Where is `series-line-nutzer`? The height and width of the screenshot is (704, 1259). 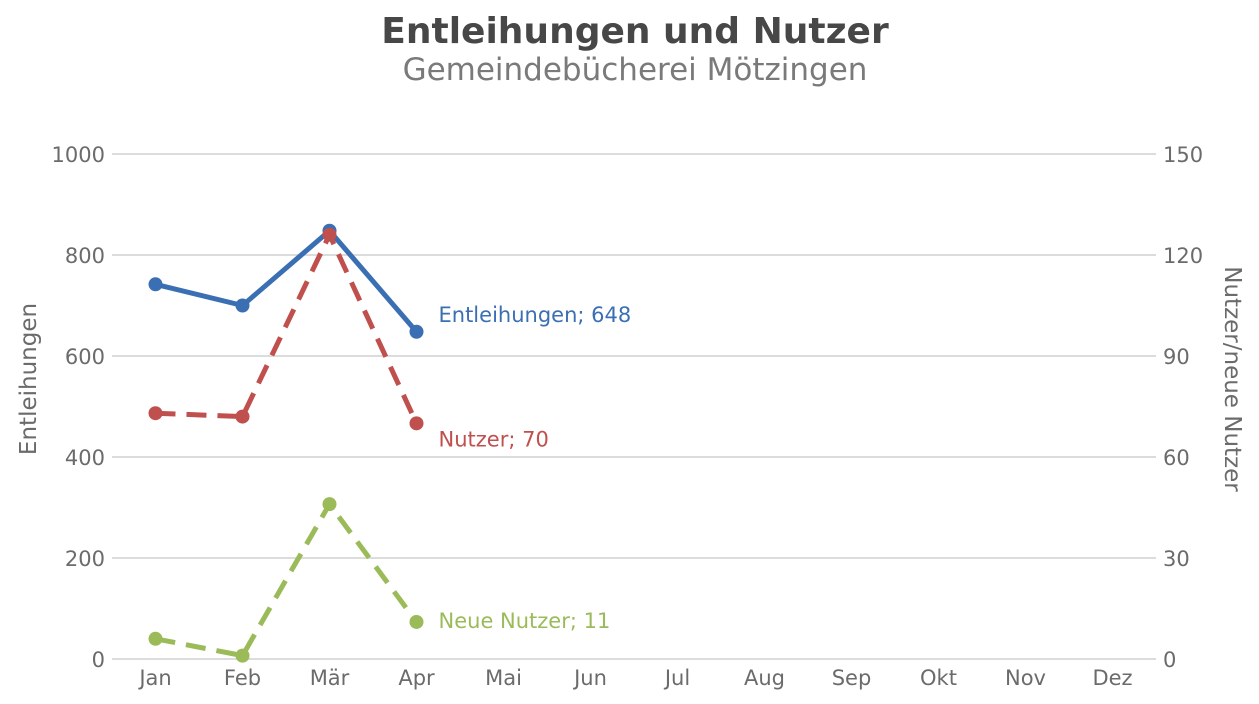 series-line-nutzer is located at coordinates (287, 328).